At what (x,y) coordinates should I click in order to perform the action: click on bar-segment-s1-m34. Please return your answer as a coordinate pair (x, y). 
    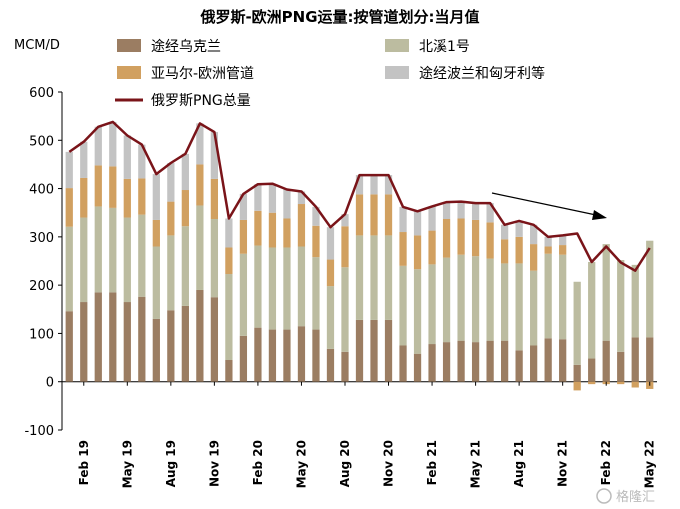
    Looking at the image, I should click on (563, 297).